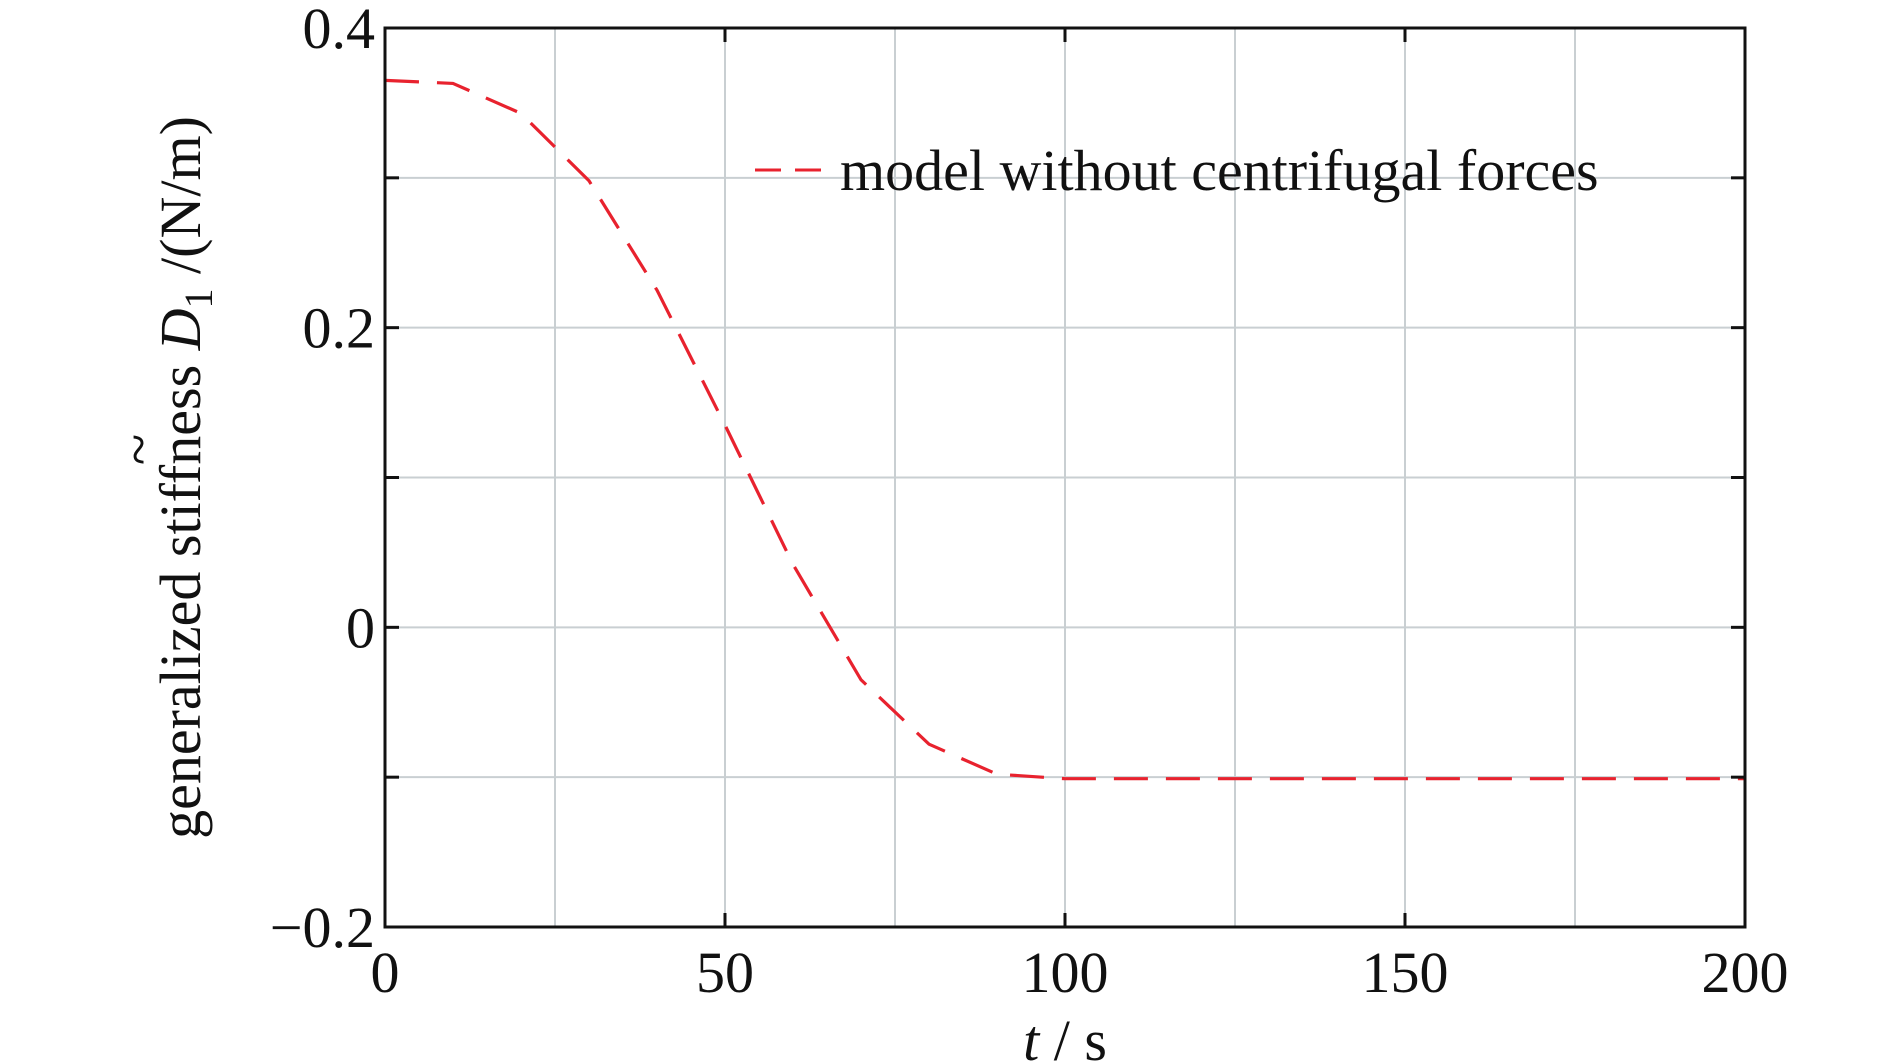  I want to click on y-axis-unit: /(N/m), so click(180, 202).